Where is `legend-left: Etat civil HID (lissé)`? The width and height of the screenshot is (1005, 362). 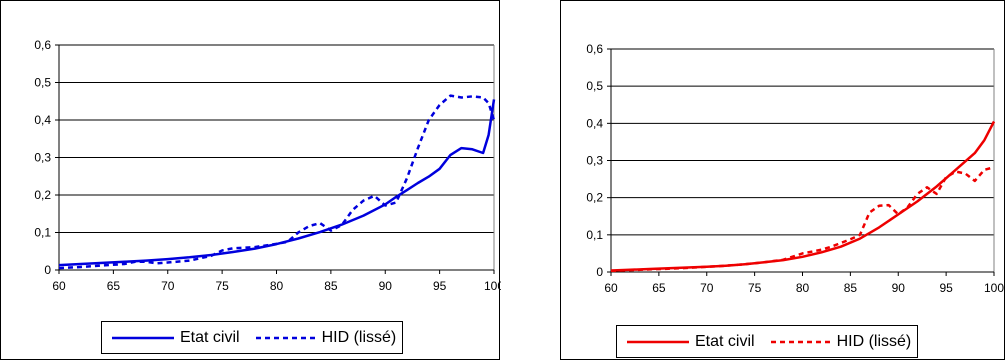
legend-left: Etat civil HID (lissé) is located at coordinates (252, 337).